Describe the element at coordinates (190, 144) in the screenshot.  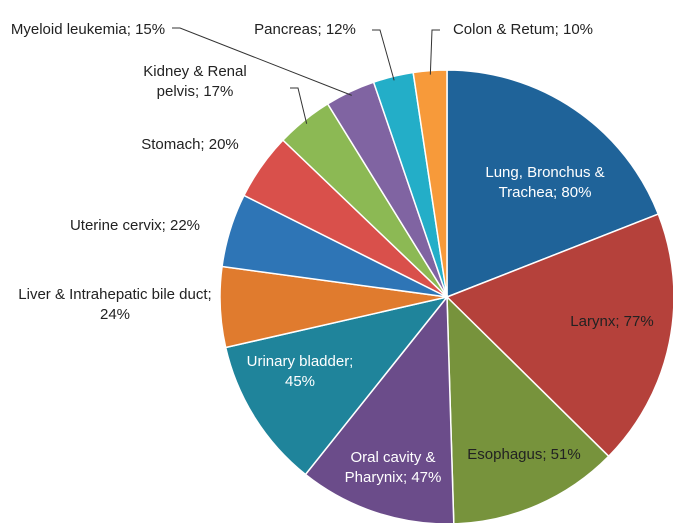
I see `data-label: Stomach; 20%` at that location.